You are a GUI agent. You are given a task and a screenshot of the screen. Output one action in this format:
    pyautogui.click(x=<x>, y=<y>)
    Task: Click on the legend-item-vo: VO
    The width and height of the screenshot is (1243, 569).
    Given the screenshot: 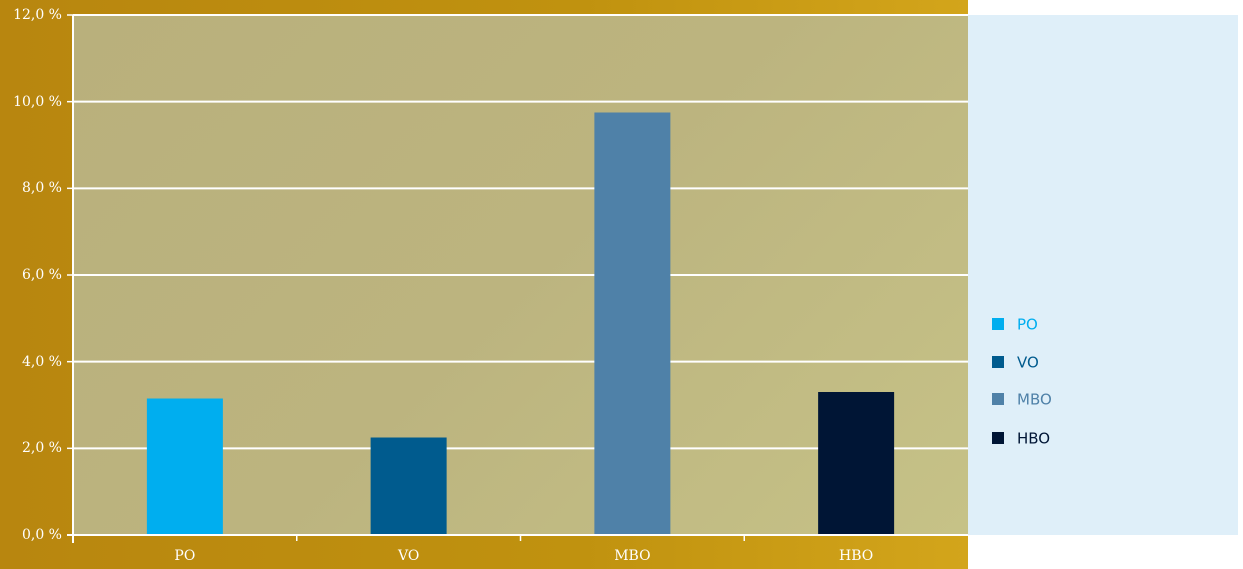 What is the action you would take?
    pyautogui.click(x=1015, y=362)
    